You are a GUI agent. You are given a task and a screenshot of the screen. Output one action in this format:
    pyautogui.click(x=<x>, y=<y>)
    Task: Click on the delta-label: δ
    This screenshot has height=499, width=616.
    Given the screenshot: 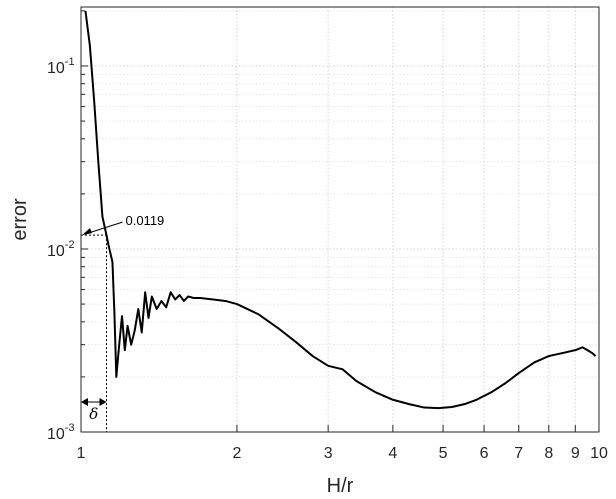 What is the action you would take?
    pyautogui.click(x=93, y=414)
    